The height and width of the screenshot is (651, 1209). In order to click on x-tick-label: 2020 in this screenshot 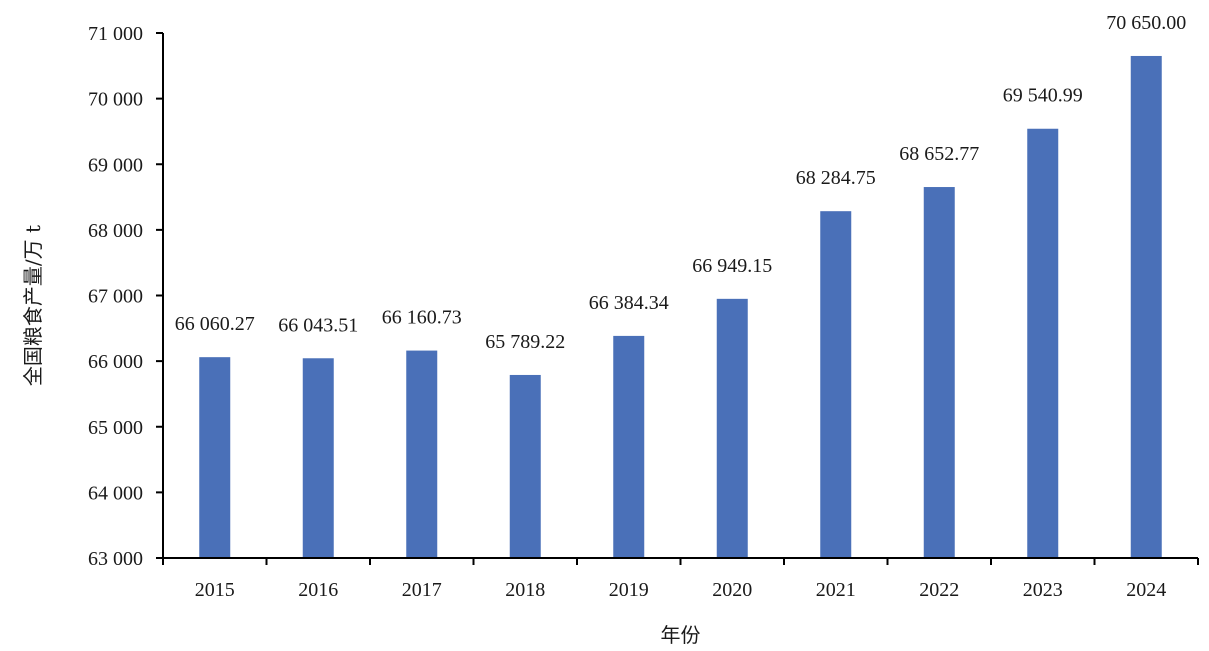, I will do `click(732, 590)`.